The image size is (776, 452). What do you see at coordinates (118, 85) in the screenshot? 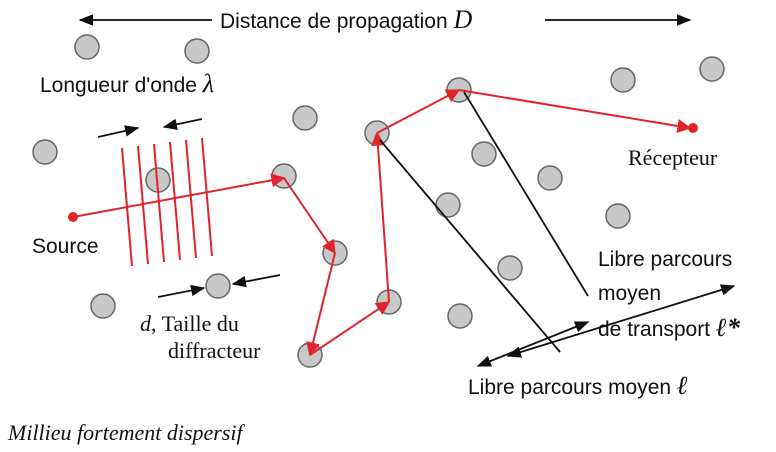
I see `text: Longueur d'onde` at bounding box center [118, 85].